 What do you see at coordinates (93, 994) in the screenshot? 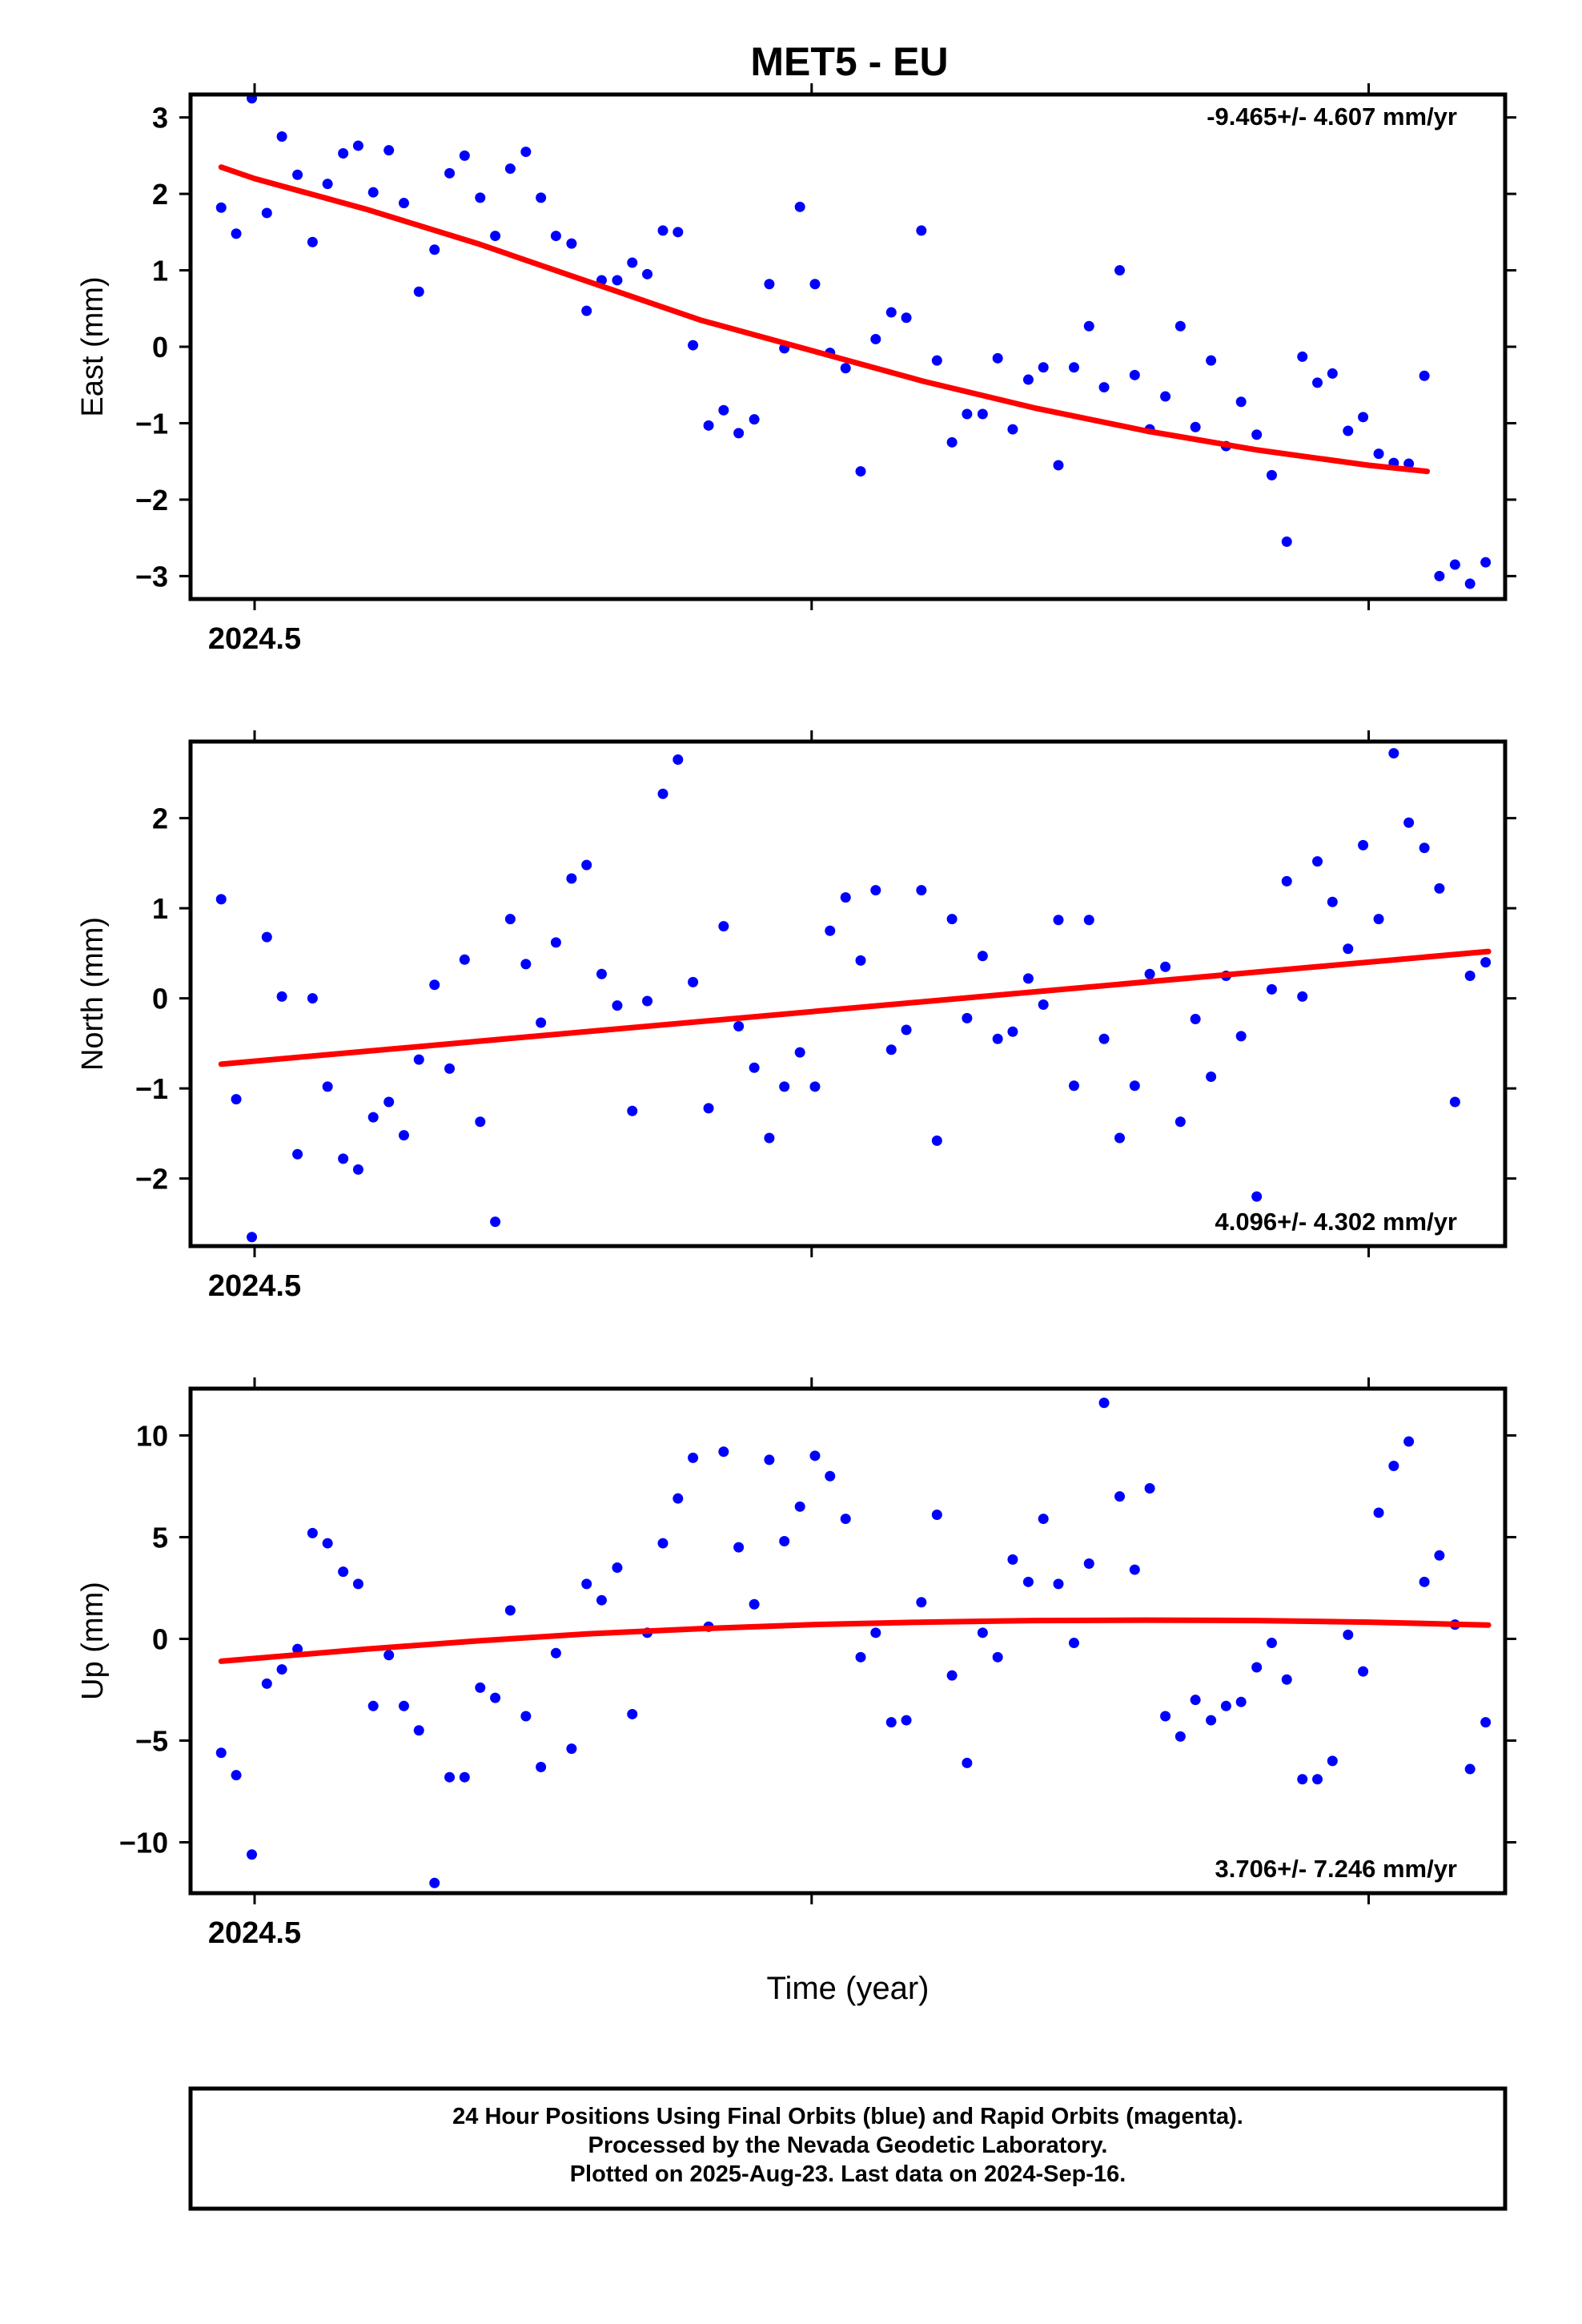
I see `north-ylabel: North (mm)` at bounding box center [93, 994].